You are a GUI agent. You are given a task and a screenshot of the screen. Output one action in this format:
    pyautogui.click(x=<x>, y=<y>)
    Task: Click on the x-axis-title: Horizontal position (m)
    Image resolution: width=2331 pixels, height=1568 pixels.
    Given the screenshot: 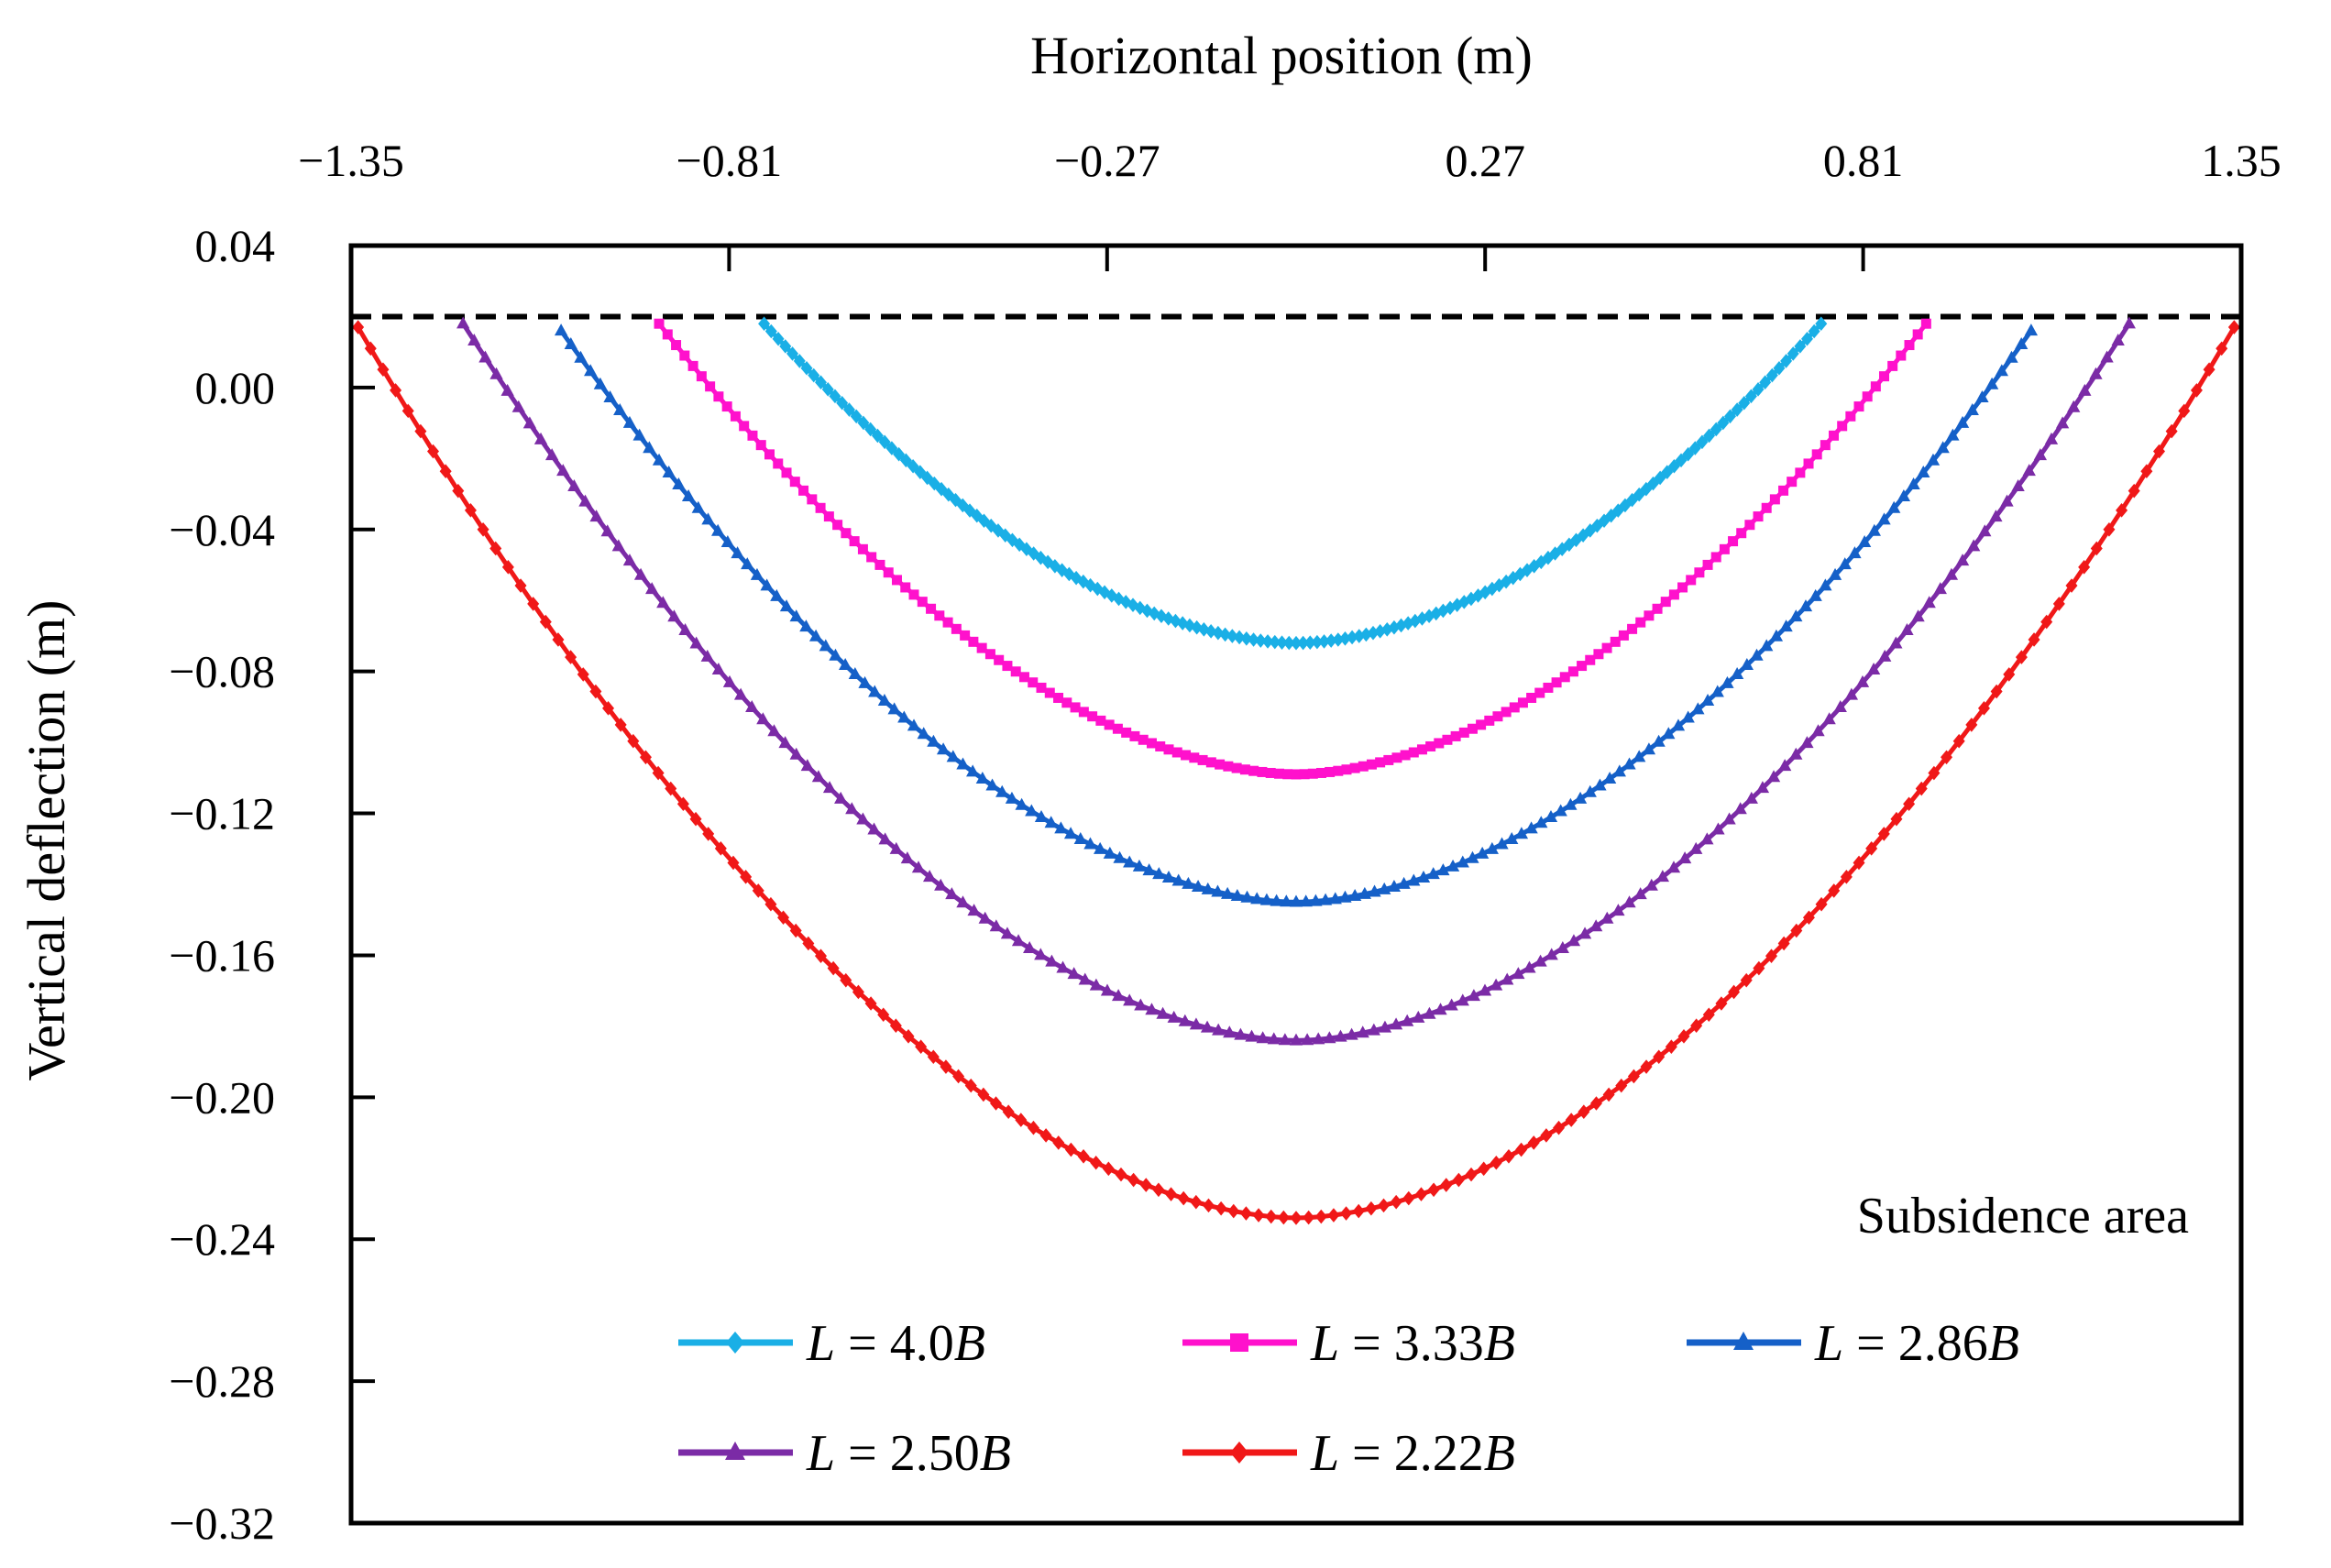 What is the action you would take?
    pyautogui.click(x=1281, y=55)
    